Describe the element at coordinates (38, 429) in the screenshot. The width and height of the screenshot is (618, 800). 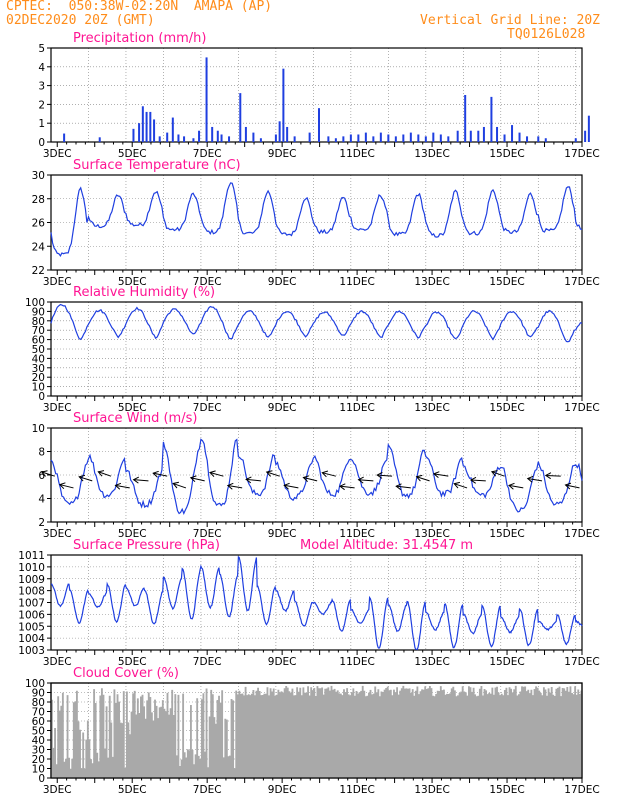
I see `y-tick-label: 10` at that location.